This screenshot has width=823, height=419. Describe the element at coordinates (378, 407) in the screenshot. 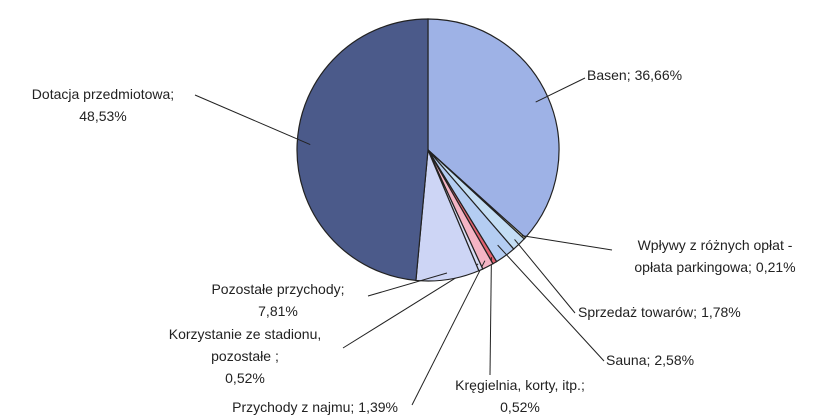

I see `label-value: 1,39%` at that location.